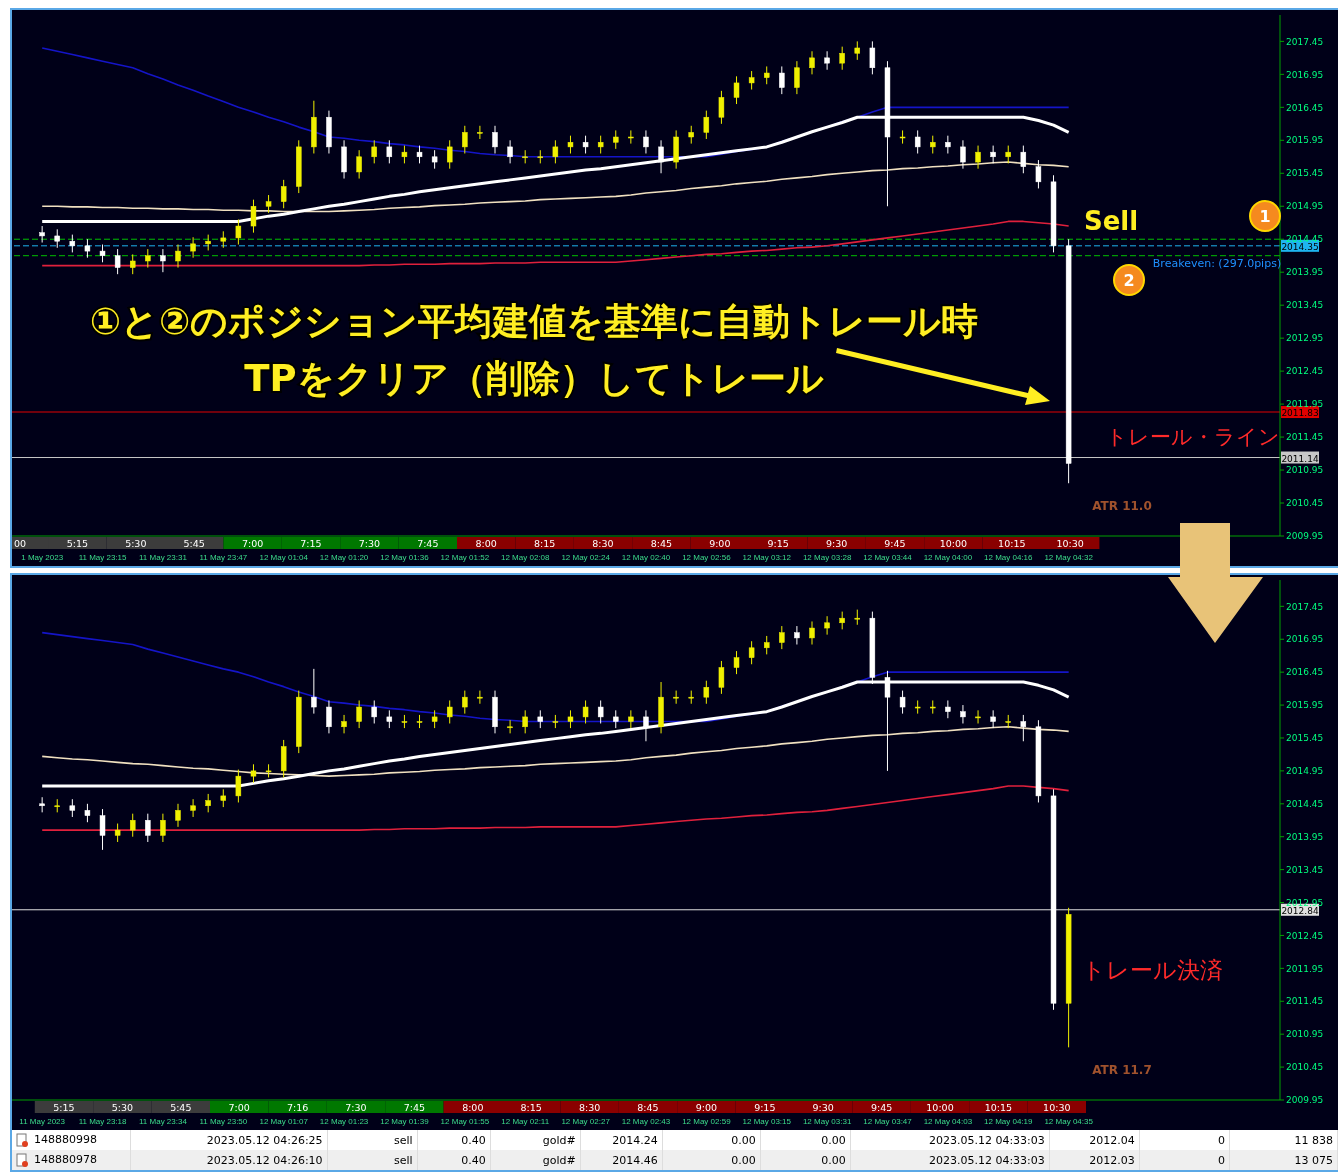  Describe the element at coordinates (767, 557) in the screenshot. I see `x-tick-label: 12 May 03:12` at that location.